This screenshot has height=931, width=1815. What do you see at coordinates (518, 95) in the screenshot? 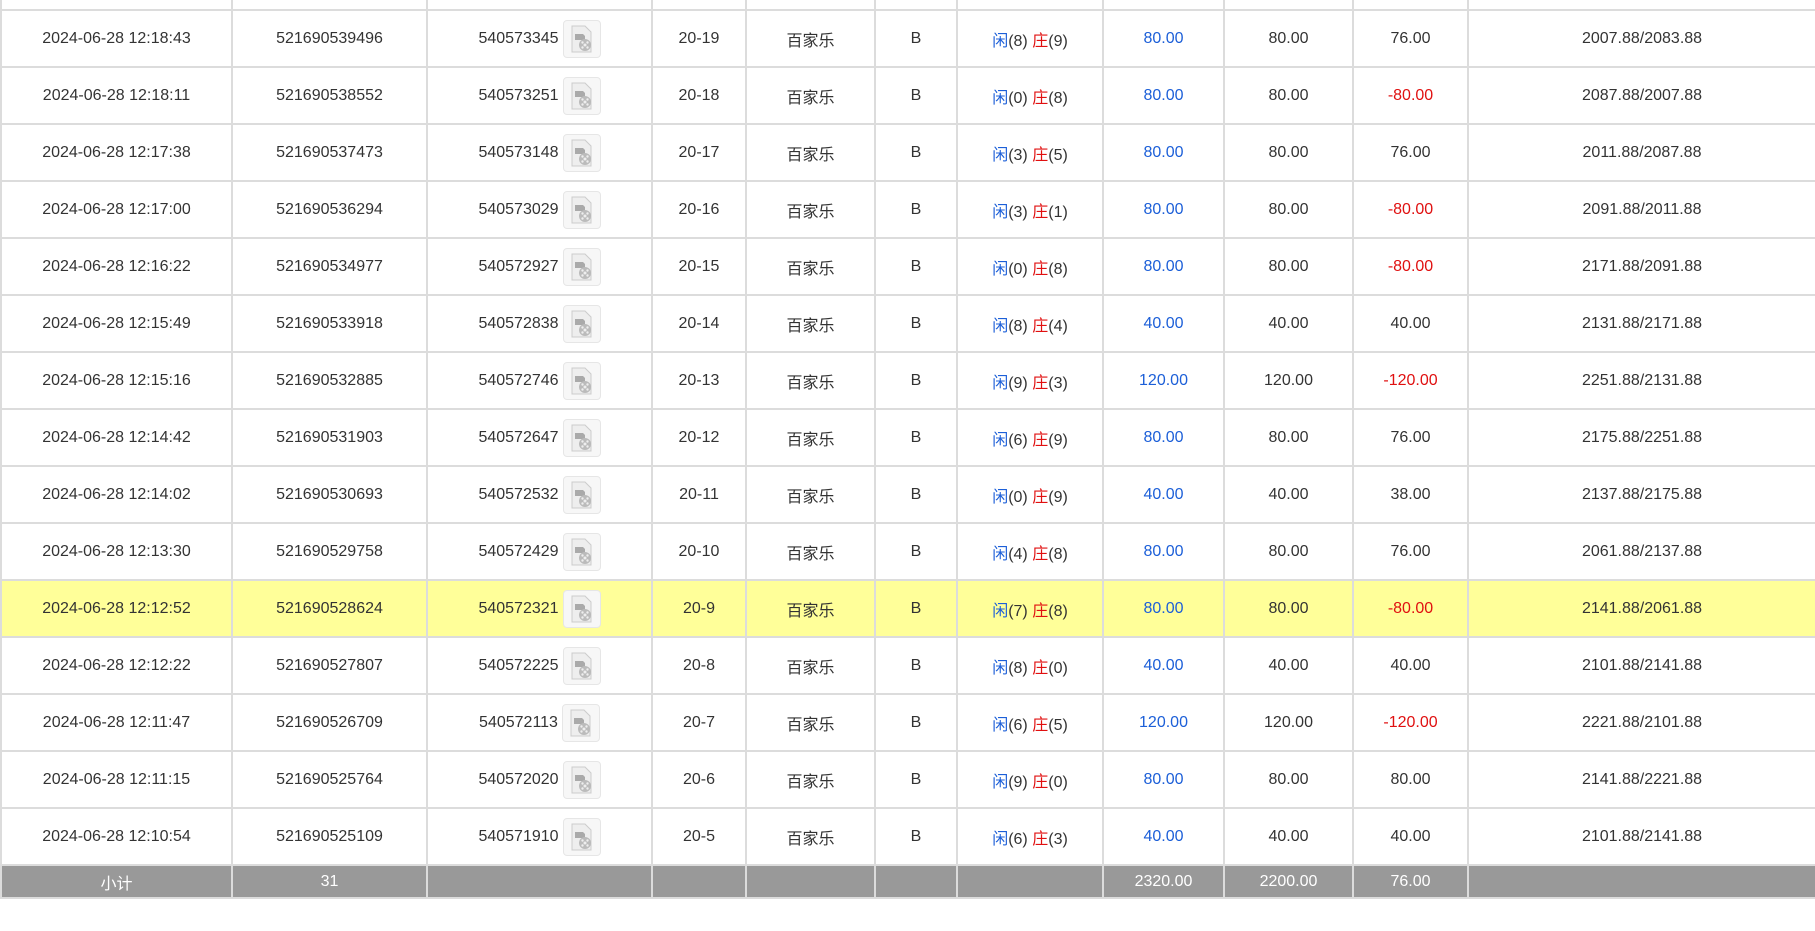
I see `round-number: 540573251` at bounding box center [518, 95].